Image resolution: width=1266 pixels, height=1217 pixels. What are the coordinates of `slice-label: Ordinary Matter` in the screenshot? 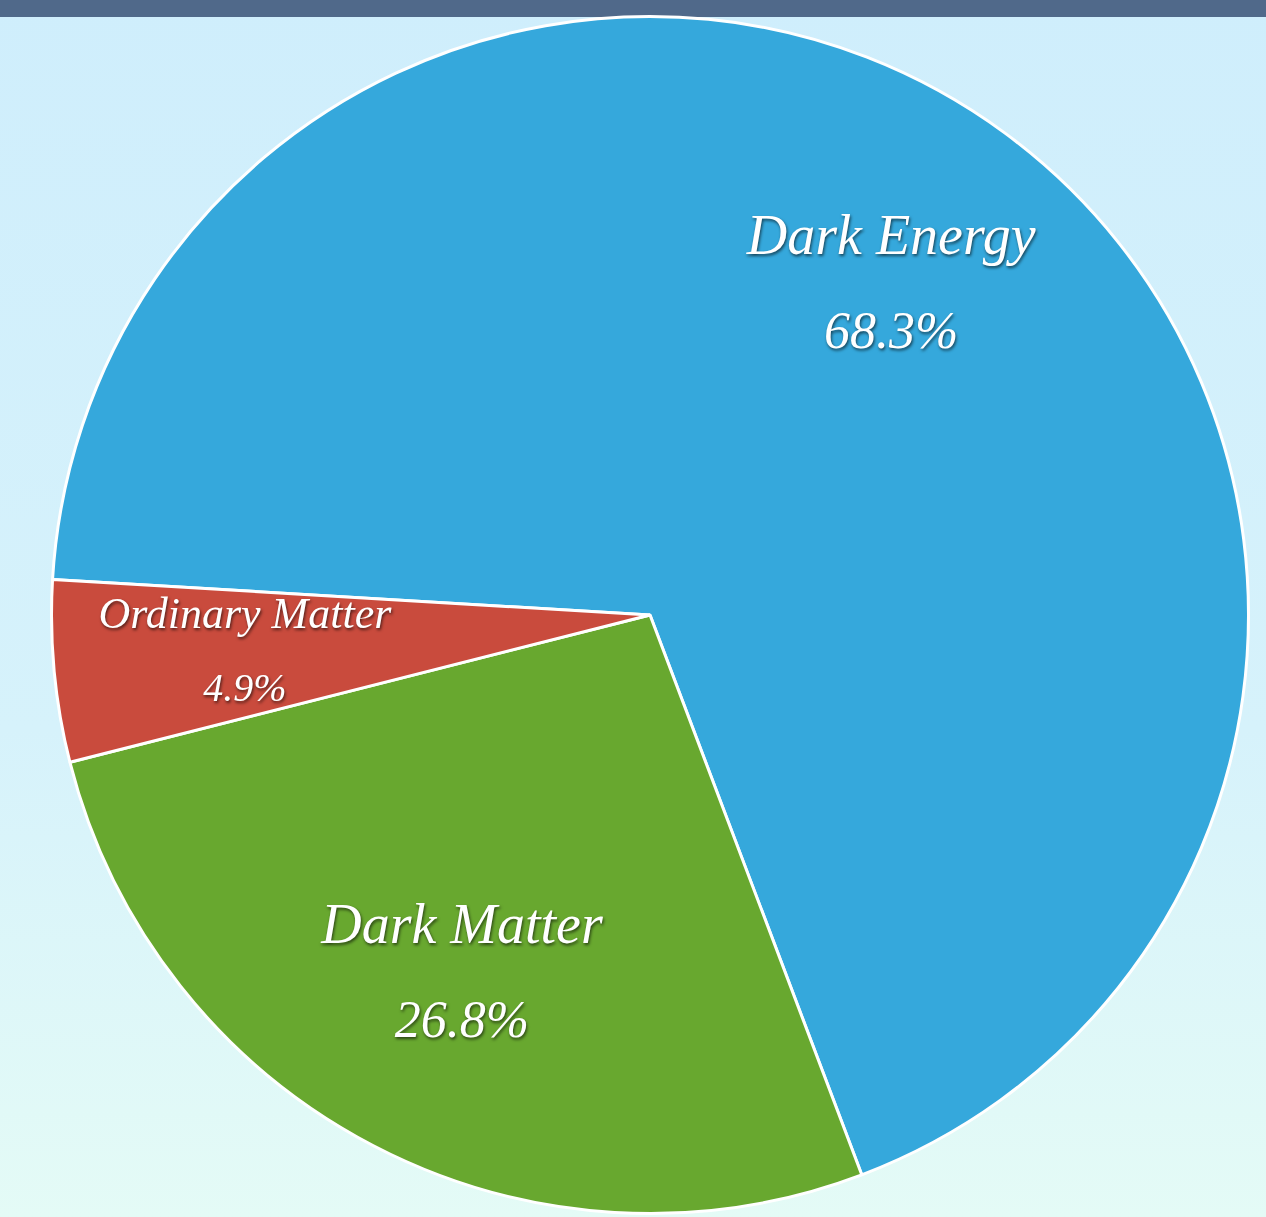 It's located at (245, 613).